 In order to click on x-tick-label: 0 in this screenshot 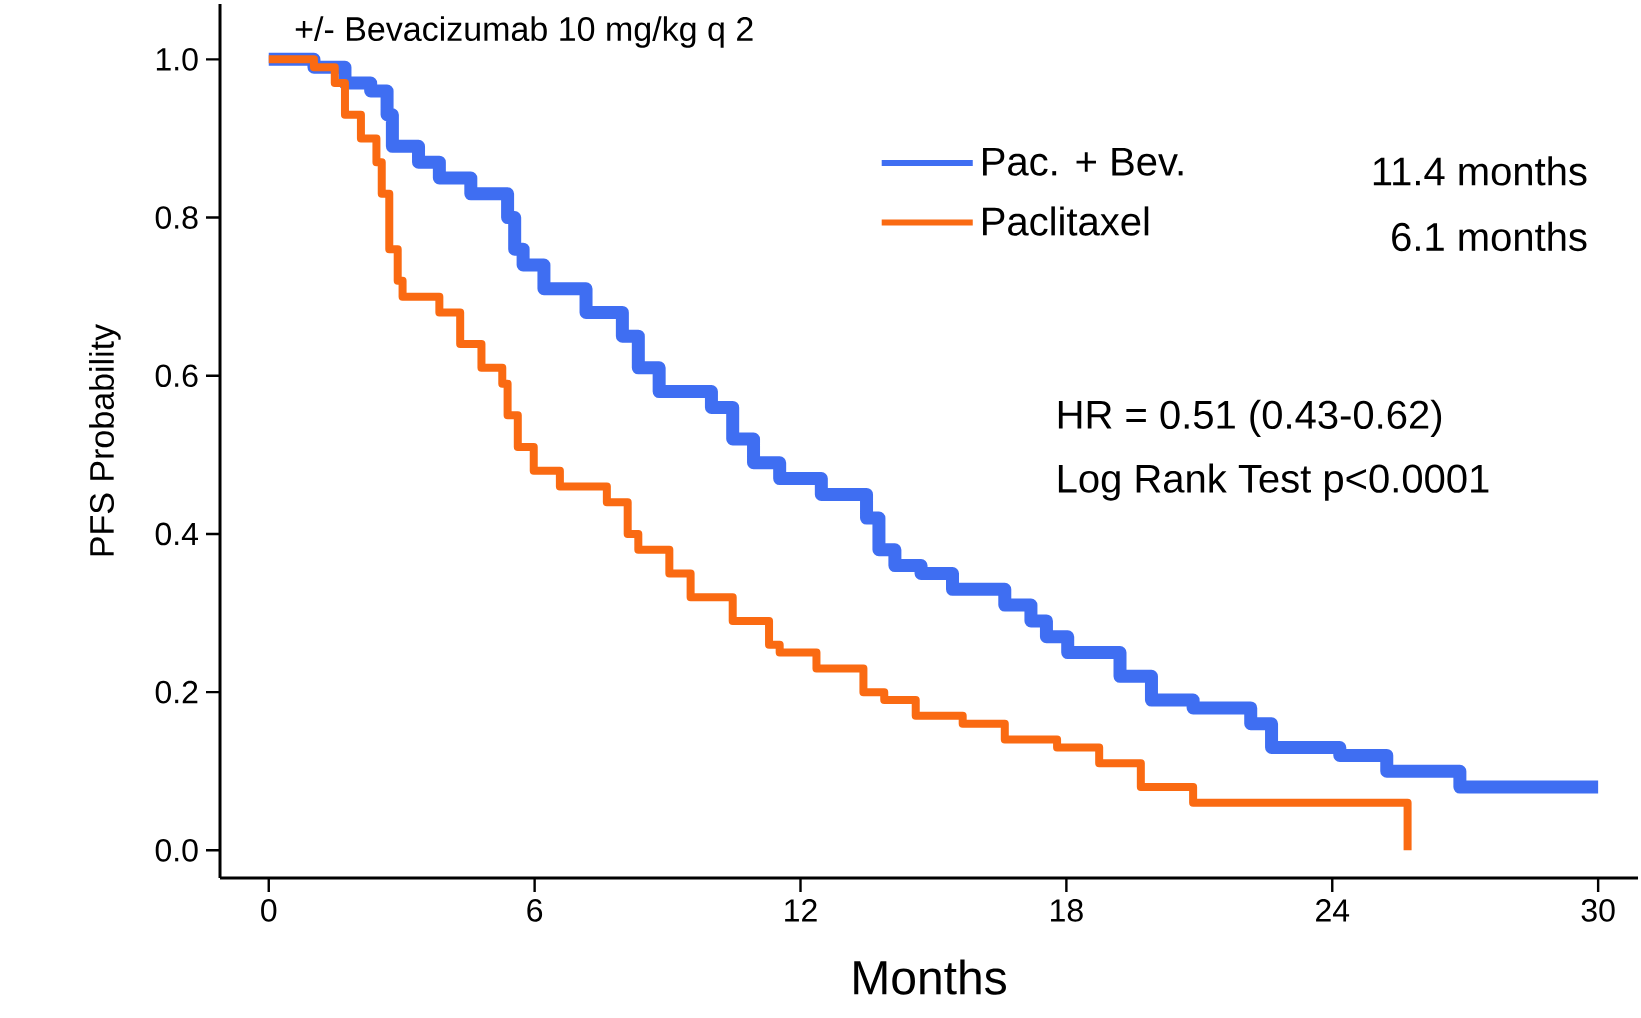, I will do `click(269, 910)`.